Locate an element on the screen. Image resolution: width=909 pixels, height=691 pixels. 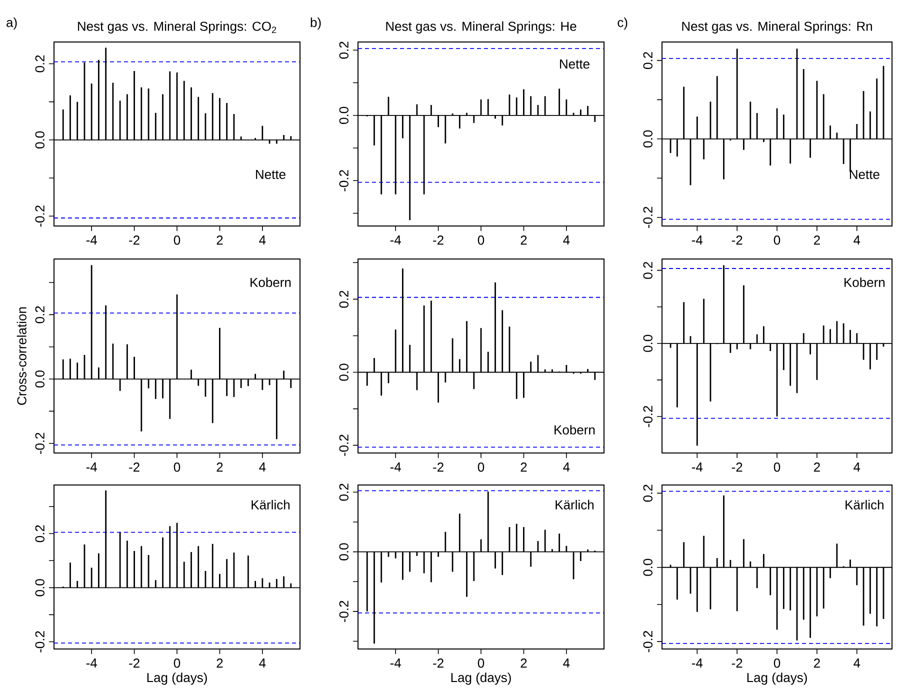
y-axis-title: Cross-correlation is located at coordinates (21, 356).